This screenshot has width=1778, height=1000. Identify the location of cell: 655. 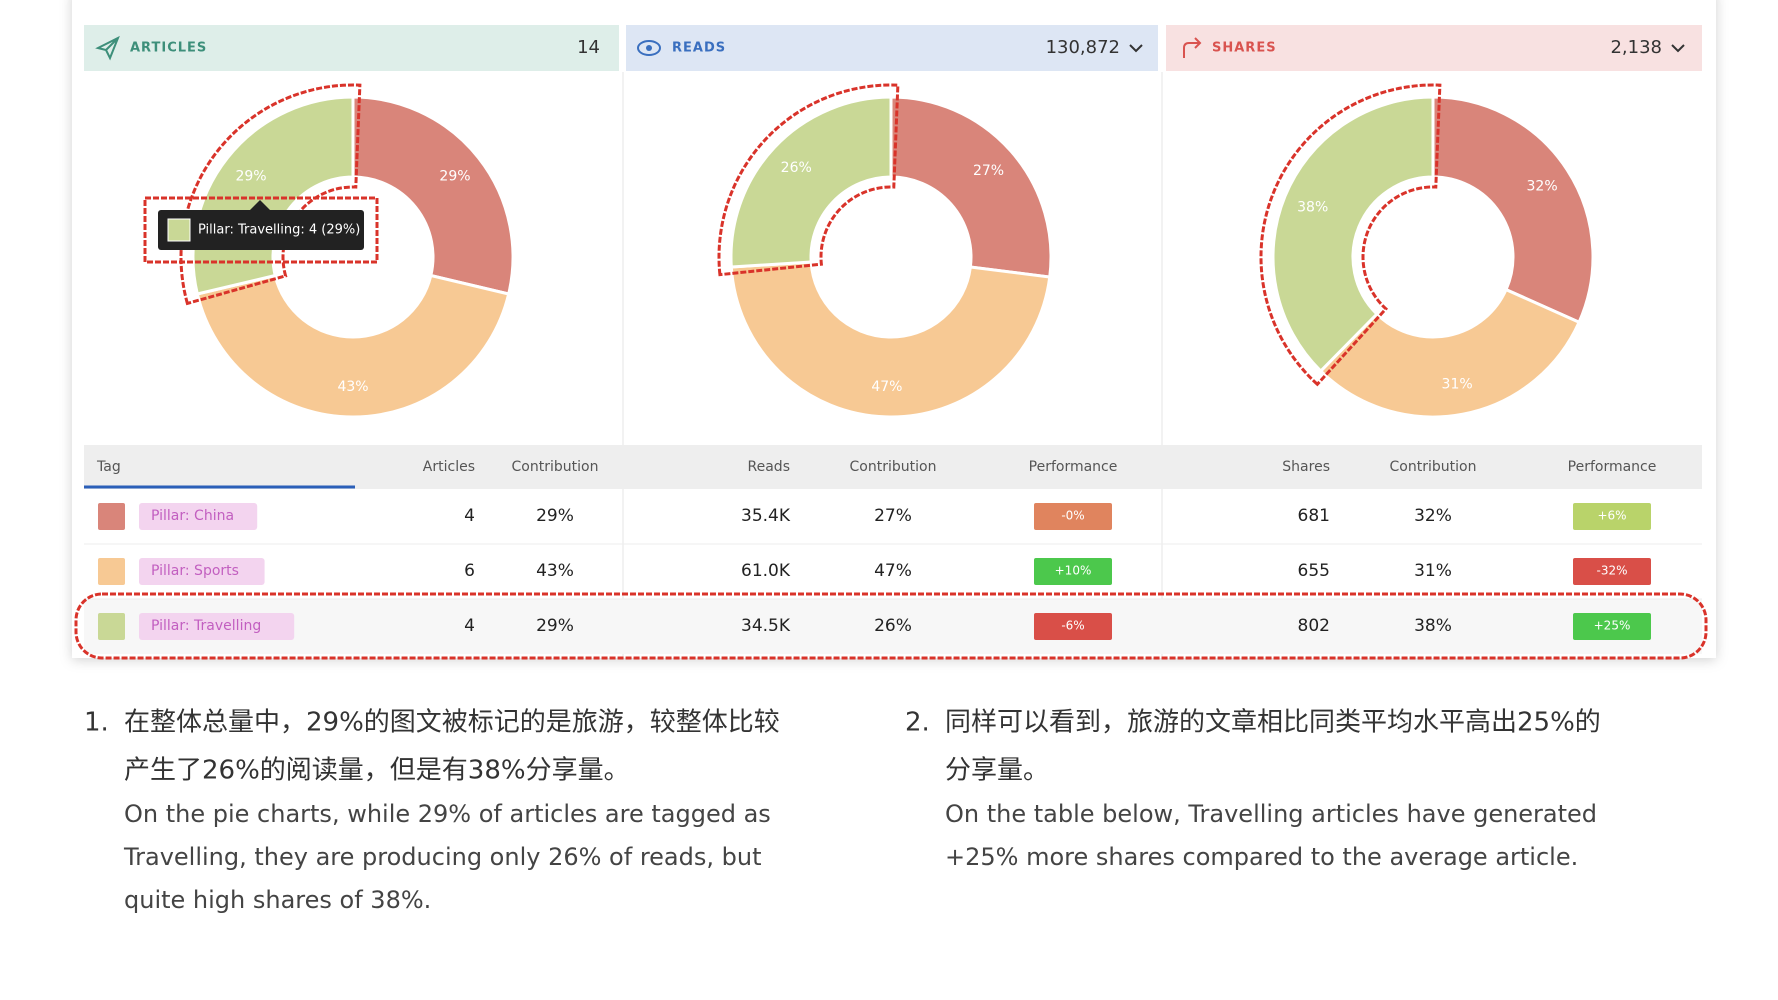
(1314, 571).